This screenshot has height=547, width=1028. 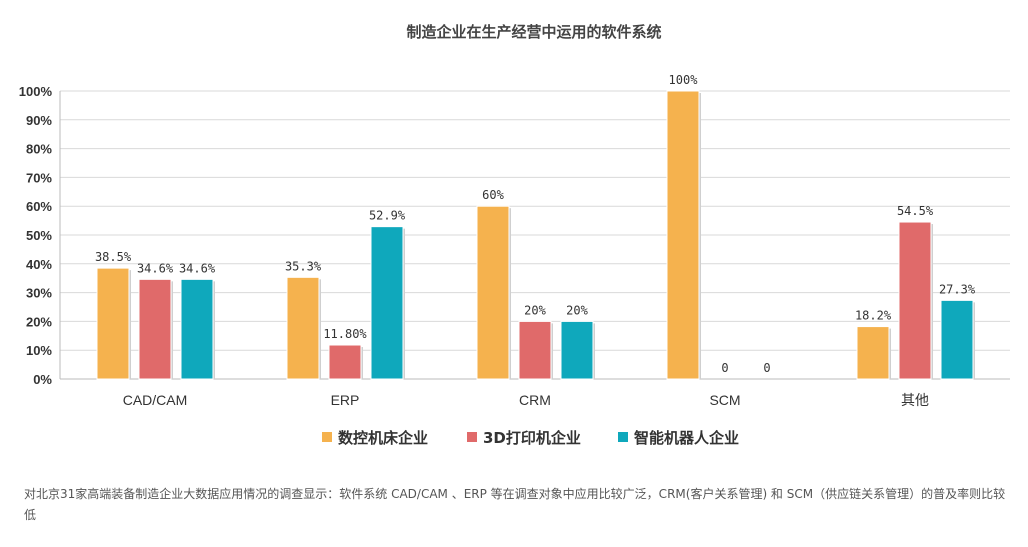 I want to click on y-tick-label: 50%, so click(x=39, y=235).